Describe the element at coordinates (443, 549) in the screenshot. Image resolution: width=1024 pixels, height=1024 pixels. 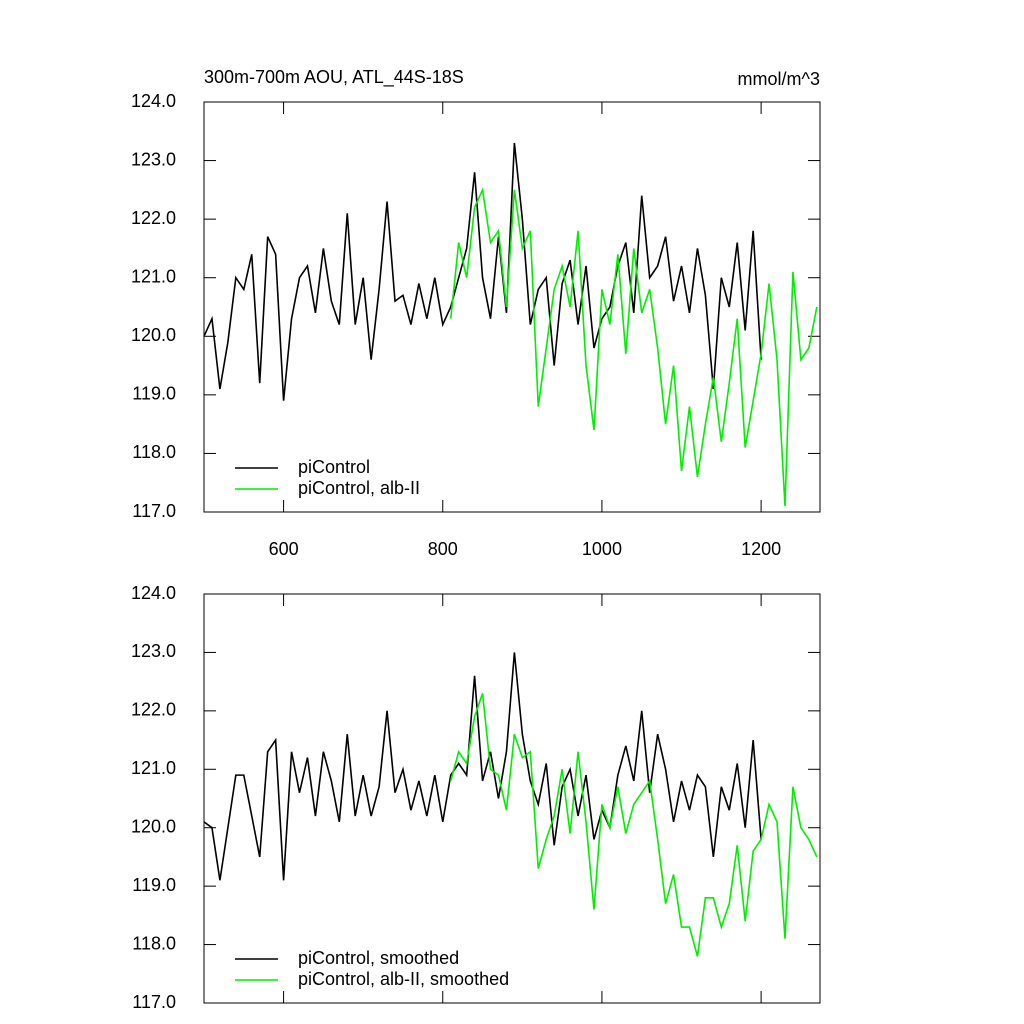
I see `x-tick-label: 800` at that location.